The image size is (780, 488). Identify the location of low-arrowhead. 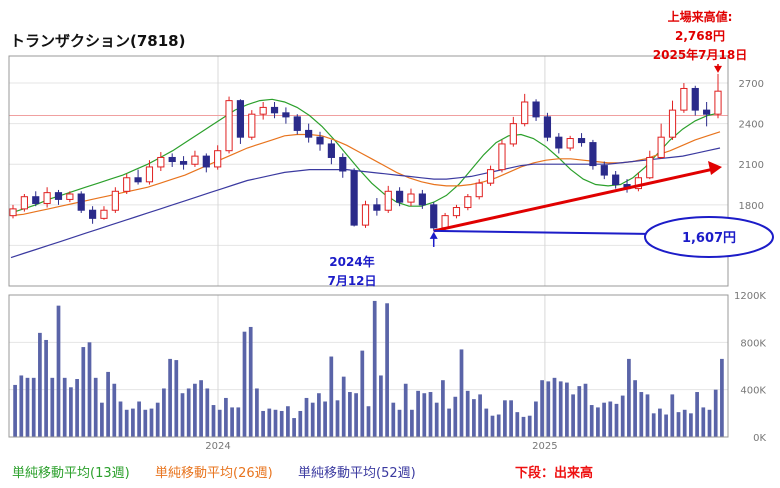
(433, 235).